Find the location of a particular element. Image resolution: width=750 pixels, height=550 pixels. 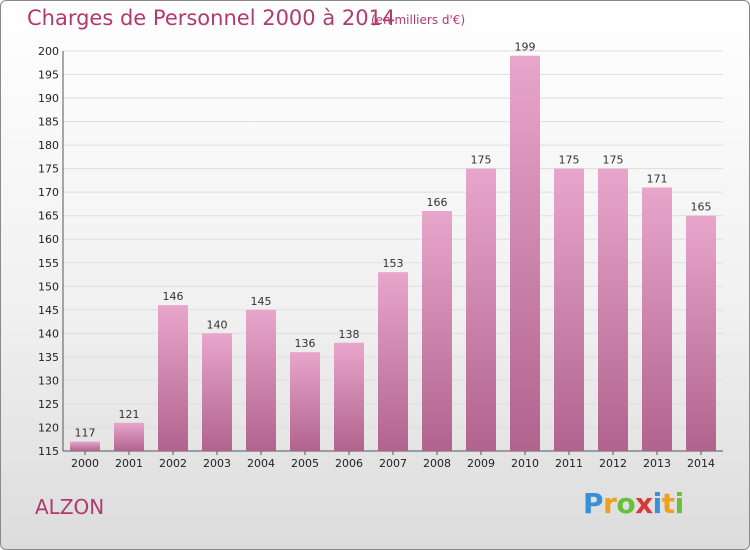

y-tick-label: 190 is located at coordinates (48, 98).